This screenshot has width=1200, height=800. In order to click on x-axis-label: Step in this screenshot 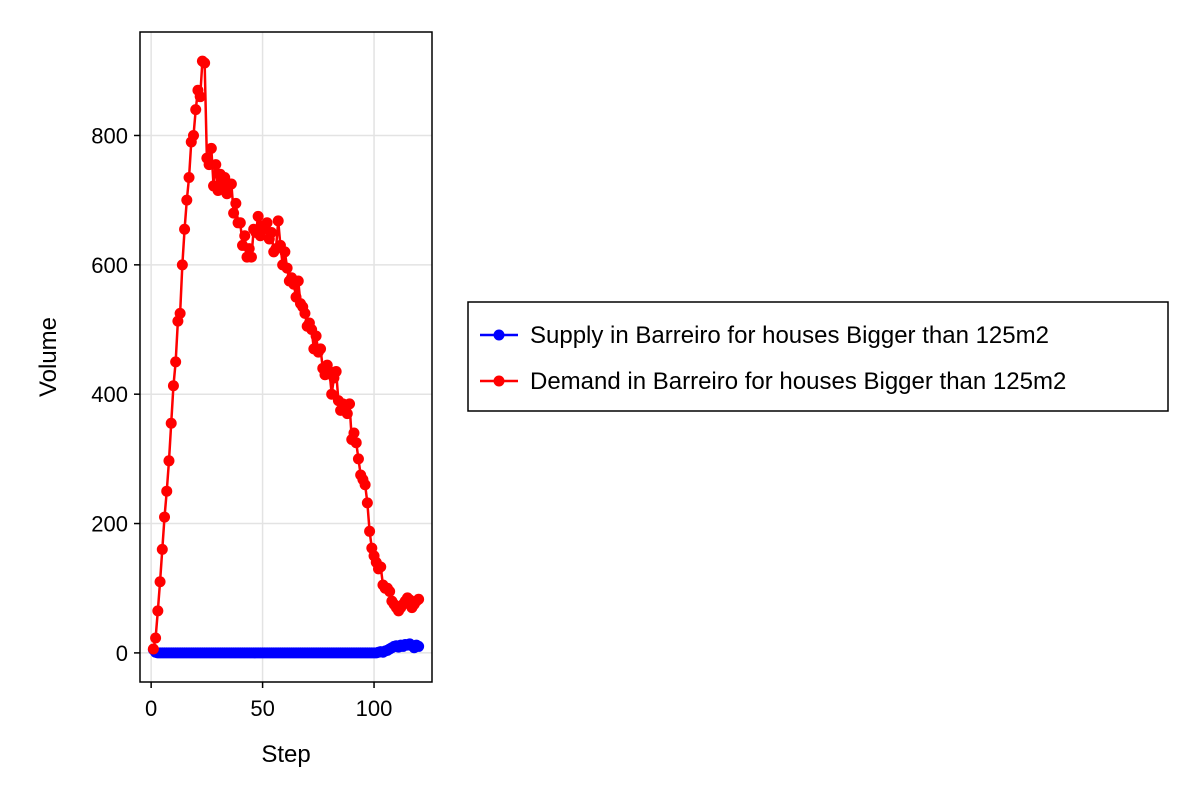, I will do `click(285, 754)`.